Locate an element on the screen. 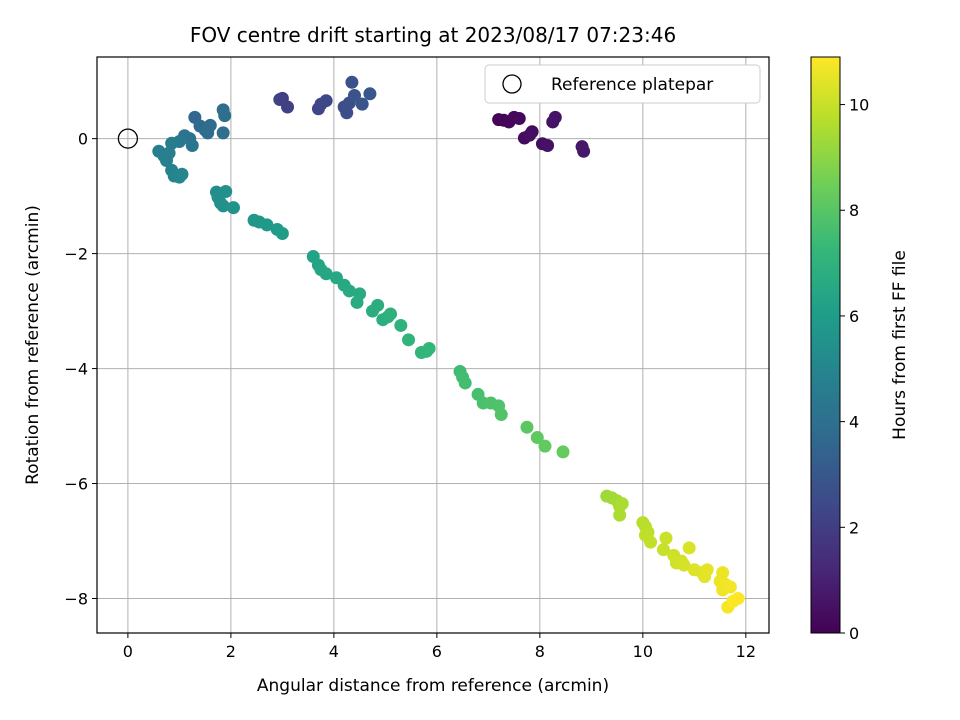  colorbar-tick-label: 2 is located at coordinates (854, 527).